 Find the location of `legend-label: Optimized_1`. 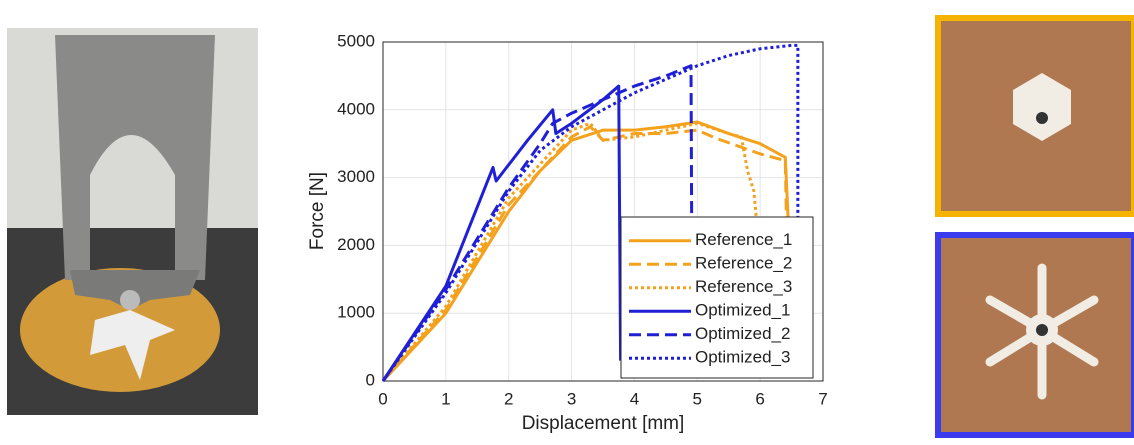

legend-label: Optimized_1 is located at coordinates (742, 310).